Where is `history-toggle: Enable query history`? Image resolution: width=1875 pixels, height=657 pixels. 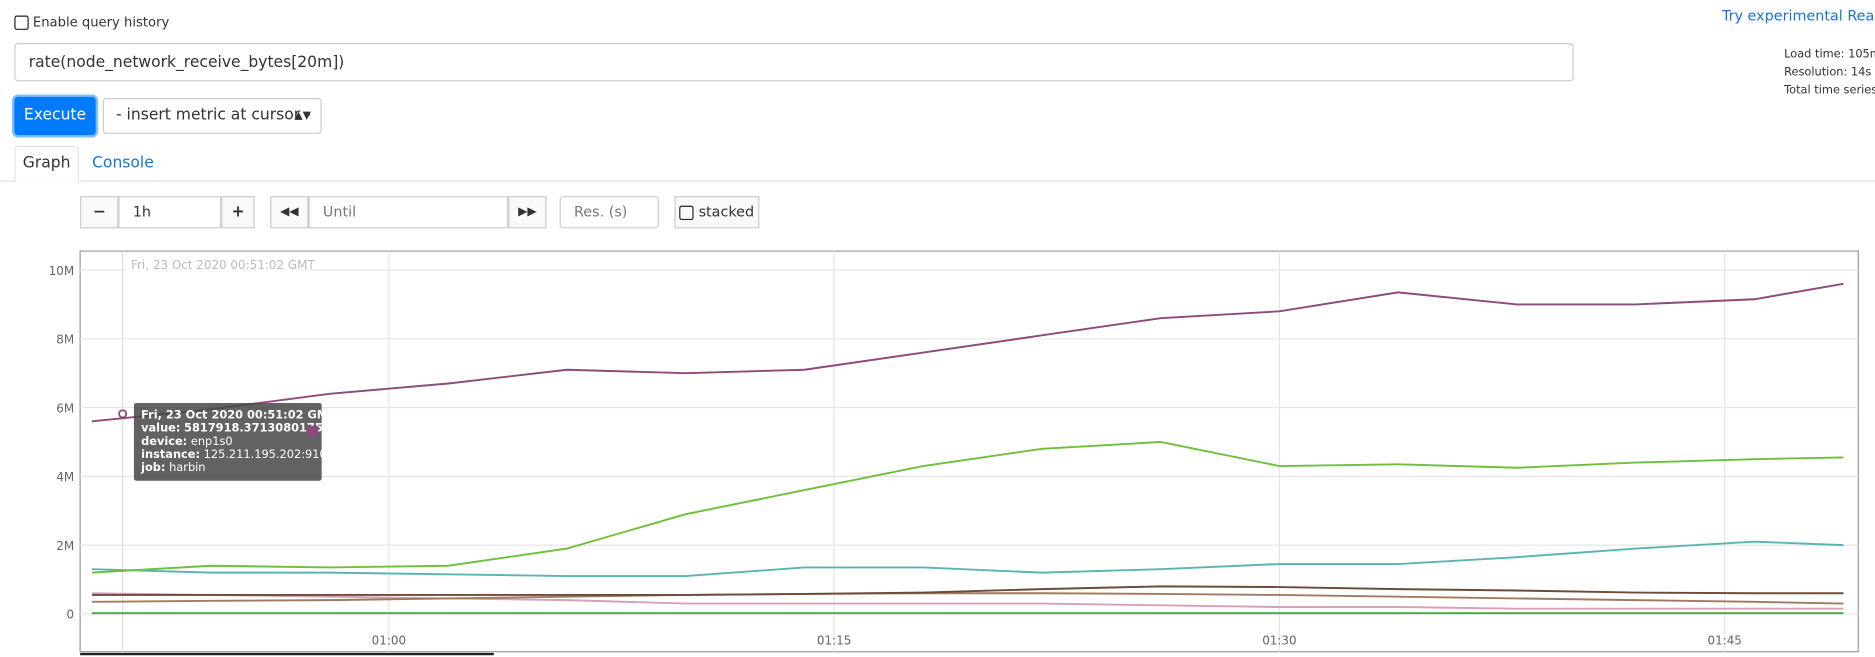 history-toggle: Enable query history is located at coordinates (91, 22).